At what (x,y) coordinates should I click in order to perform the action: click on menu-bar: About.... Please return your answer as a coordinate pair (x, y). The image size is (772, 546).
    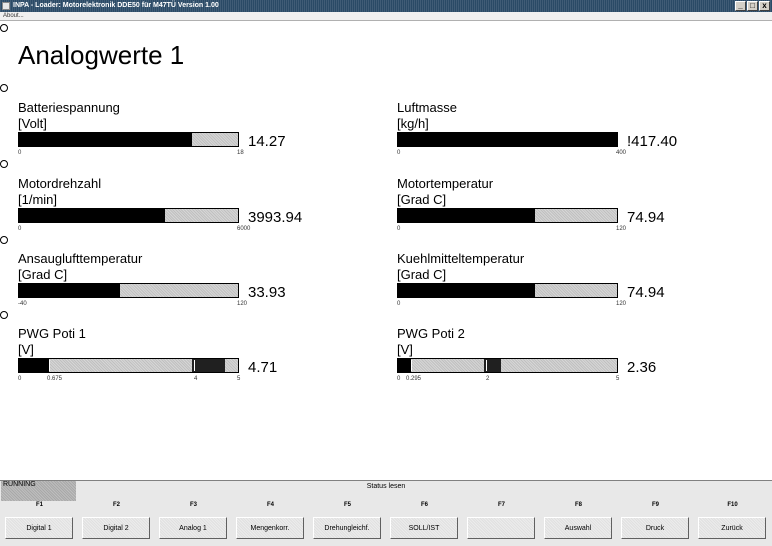
    Looking at the image, I should click on (386, 16).